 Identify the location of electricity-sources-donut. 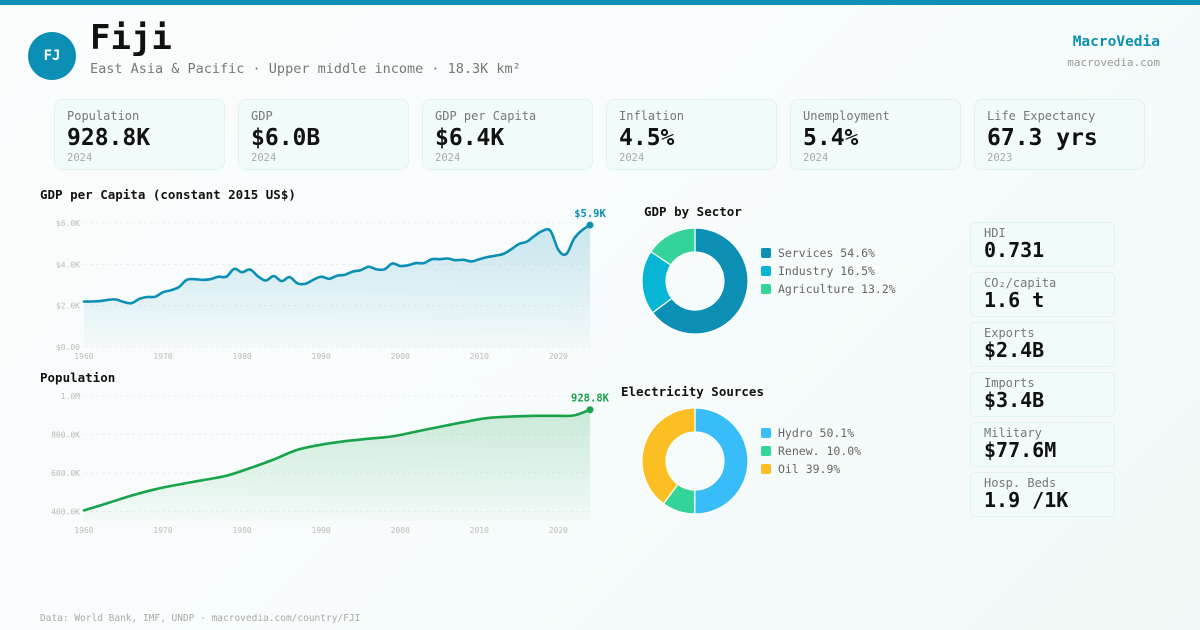
(695, 461).